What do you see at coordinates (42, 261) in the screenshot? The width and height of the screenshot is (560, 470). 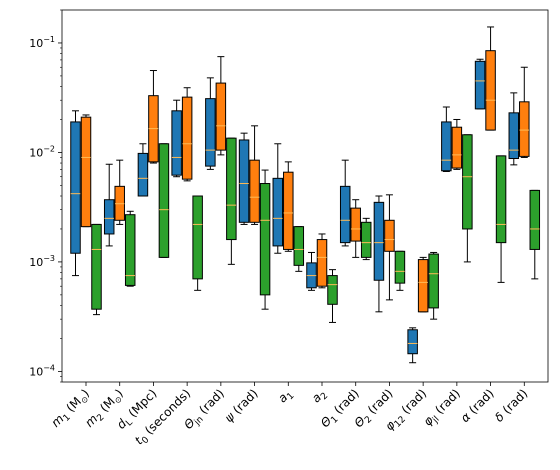 I see `y-tick-label: 10⁻³` at bounding box center [42, 261].